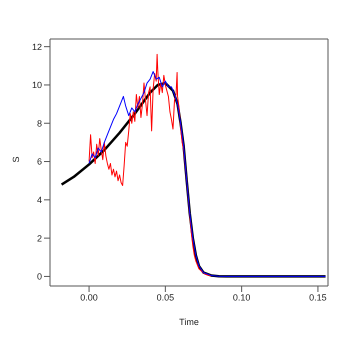 The width and height of the screenshot is (349, 349). Describe the element at coordinates (39, 277) in the screenshot. I see `y-tick-label: 0` at that location.